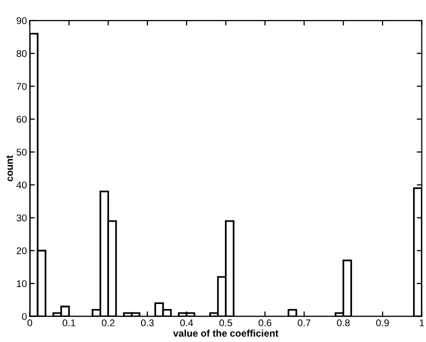 This screenshot has width=426, height=342. I want to click on y-tick-label: 40, so click(21, 185).